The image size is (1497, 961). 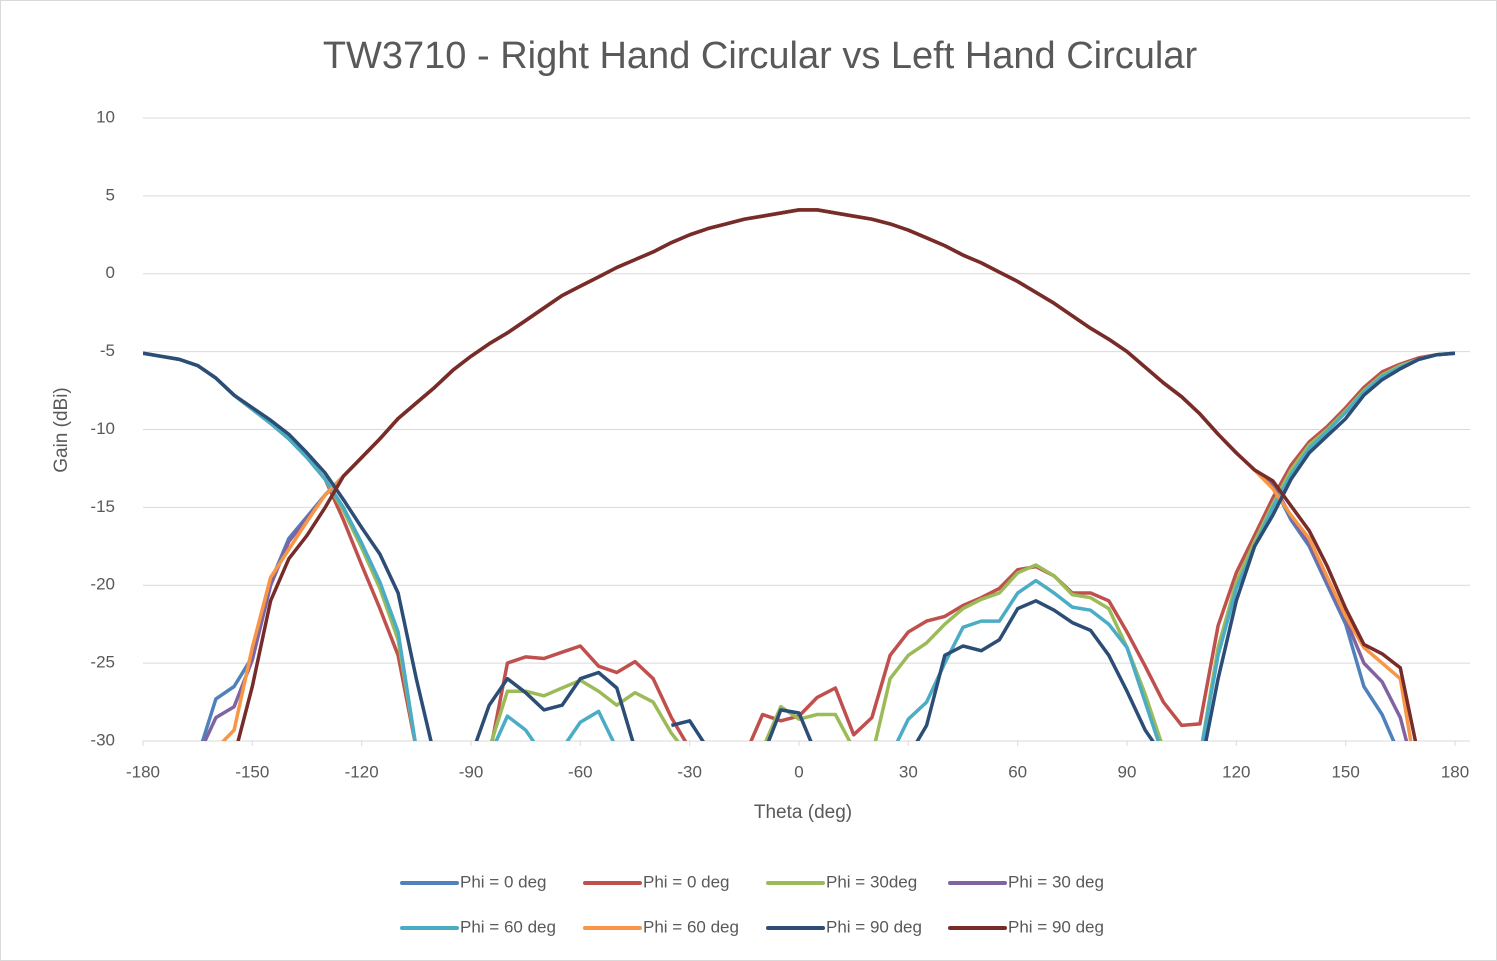 I want to click on x-tick-label: -60, so click(x=580, y=771).